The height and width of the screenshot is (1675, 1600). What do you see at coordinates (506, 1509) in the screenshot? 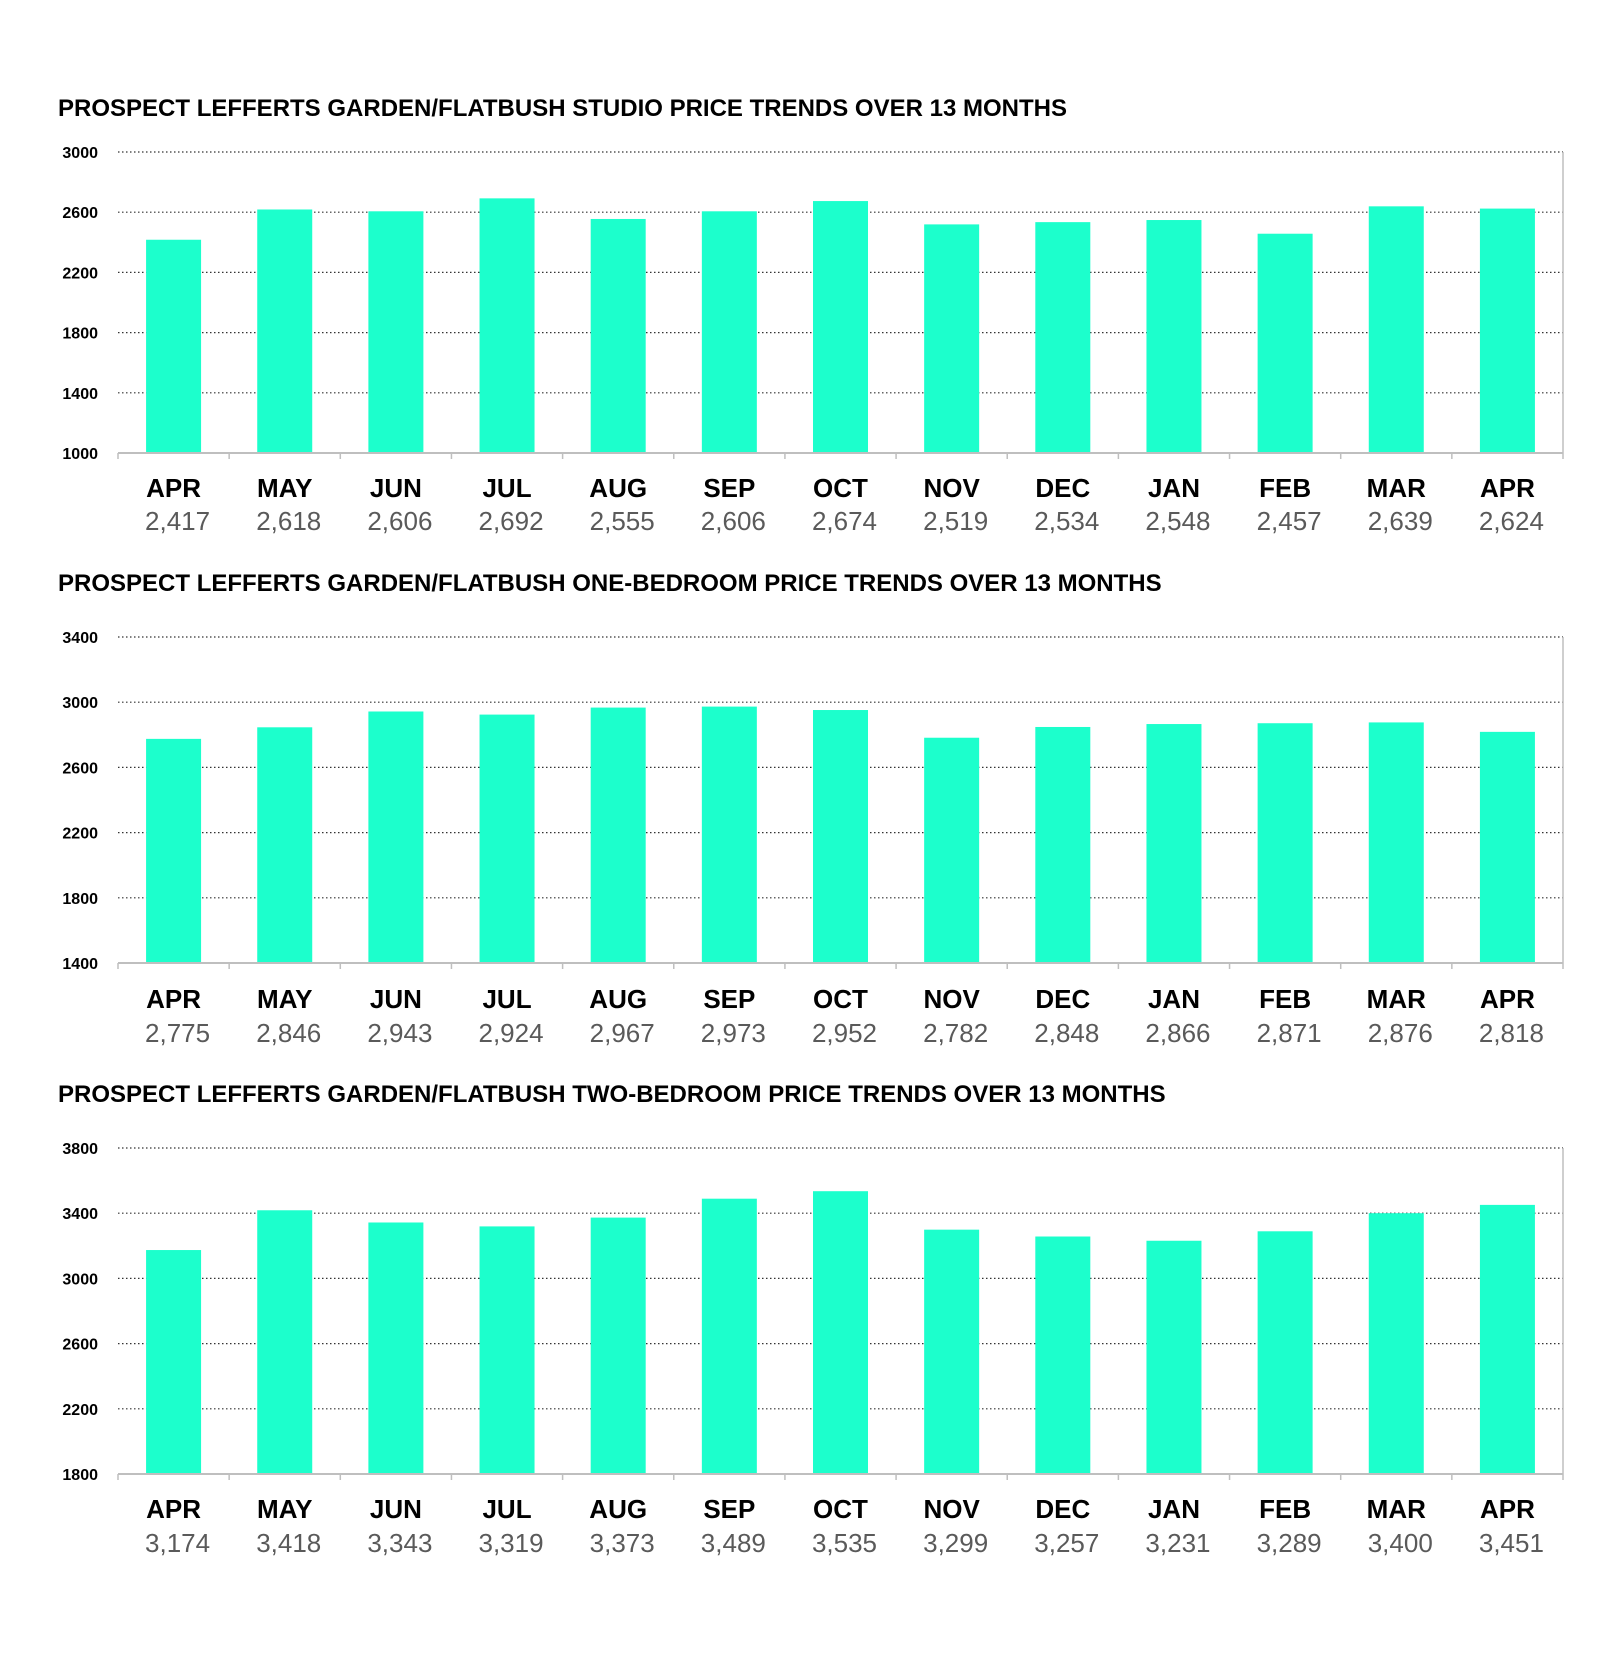
I see `category-label: JUL` at bounding box center [506, 1509].